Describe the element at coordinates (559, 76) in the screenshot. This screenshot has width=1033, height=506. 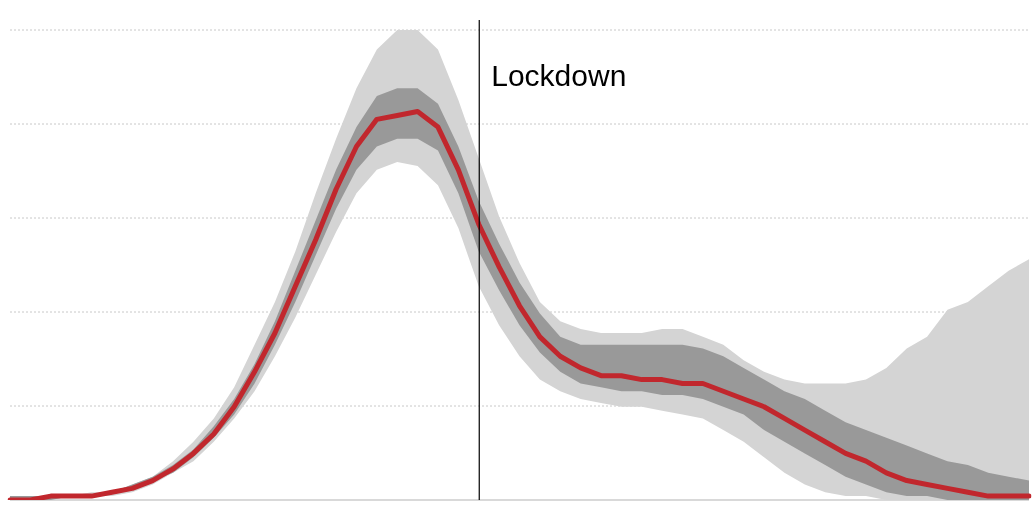
I see `text: Lockdown` at that location.